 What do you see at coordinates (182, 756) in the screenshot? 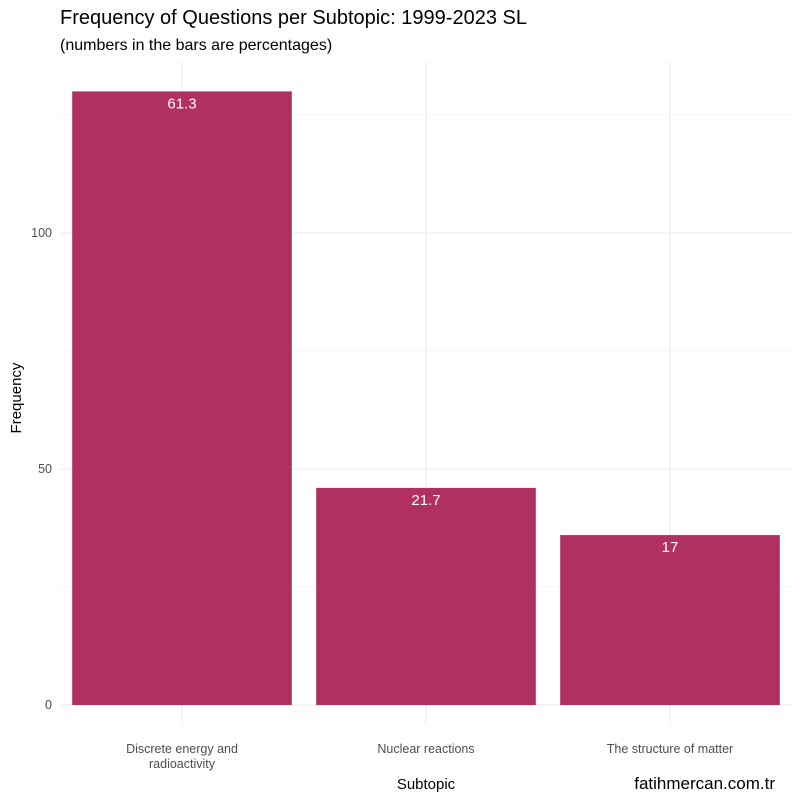
I see `x-tick-label: Discrete energy and radioactivity` at bounding box center [182, 756].